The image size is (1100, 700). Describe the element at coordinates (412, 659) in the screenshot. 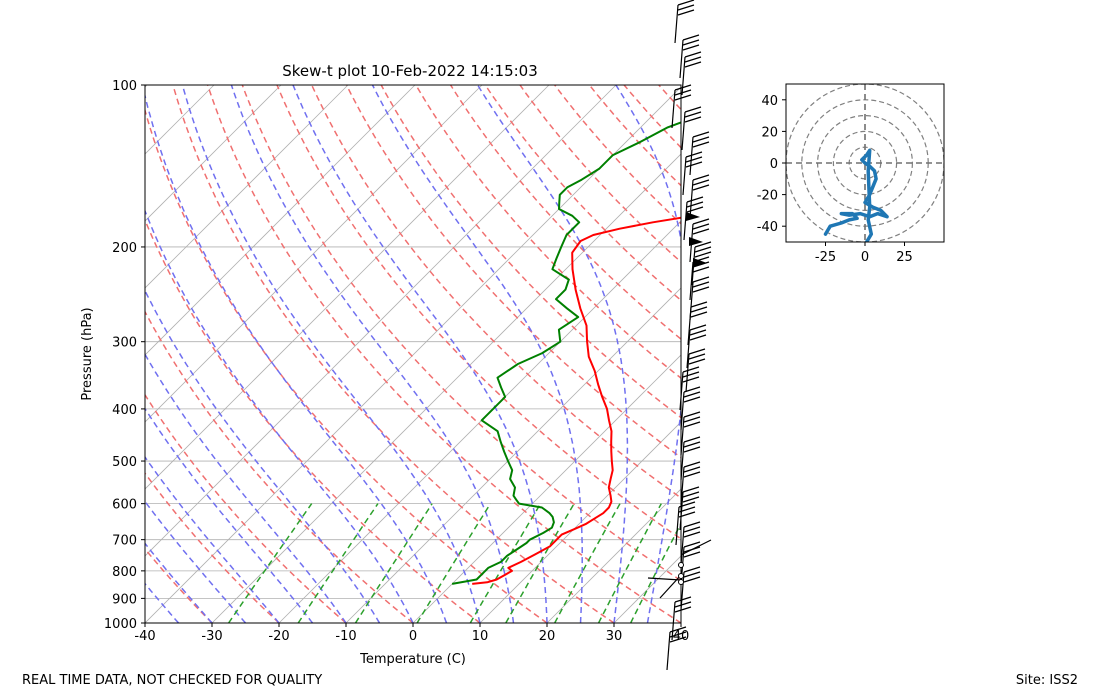

I see `x-axis-label: Temperature (C)` at that location.